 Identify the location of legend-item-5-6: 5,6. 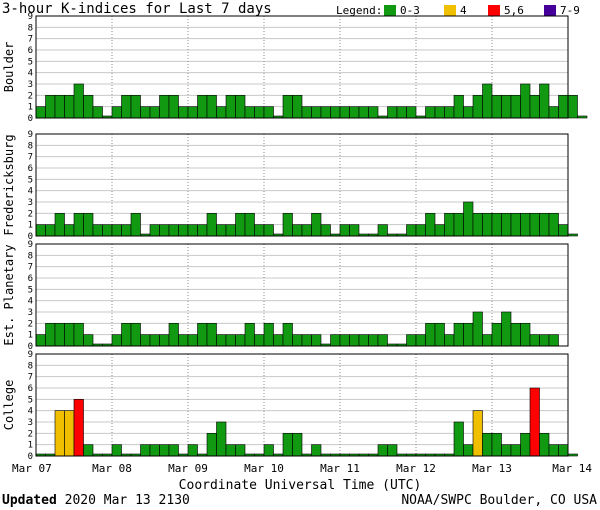
(514, 10).